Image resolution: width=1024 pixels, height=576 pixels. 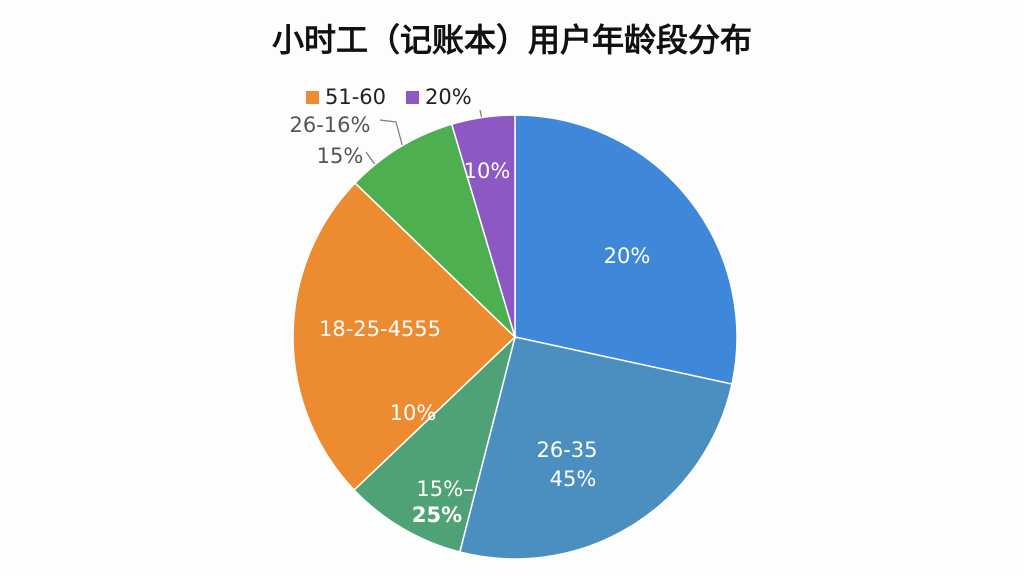 What do you see at coordinates (573, 479) in the screenshot?
I see `slice-annotation: 45%` at bounding box center [573, 479].